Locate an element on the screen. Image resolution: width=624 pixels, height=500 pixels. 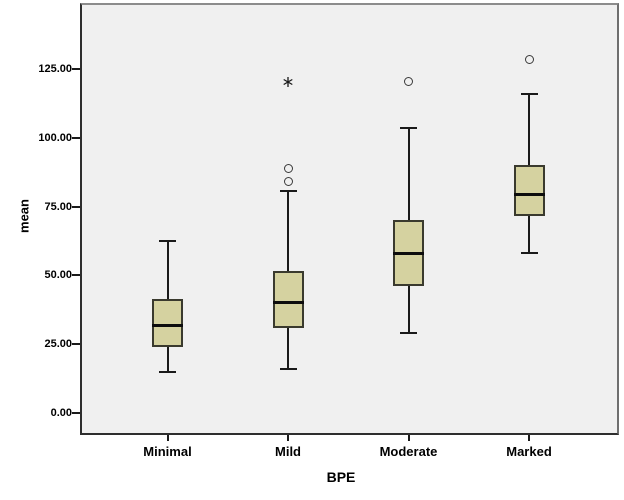
marked-upper-whisker-cap is located at coordinates (529, 93).